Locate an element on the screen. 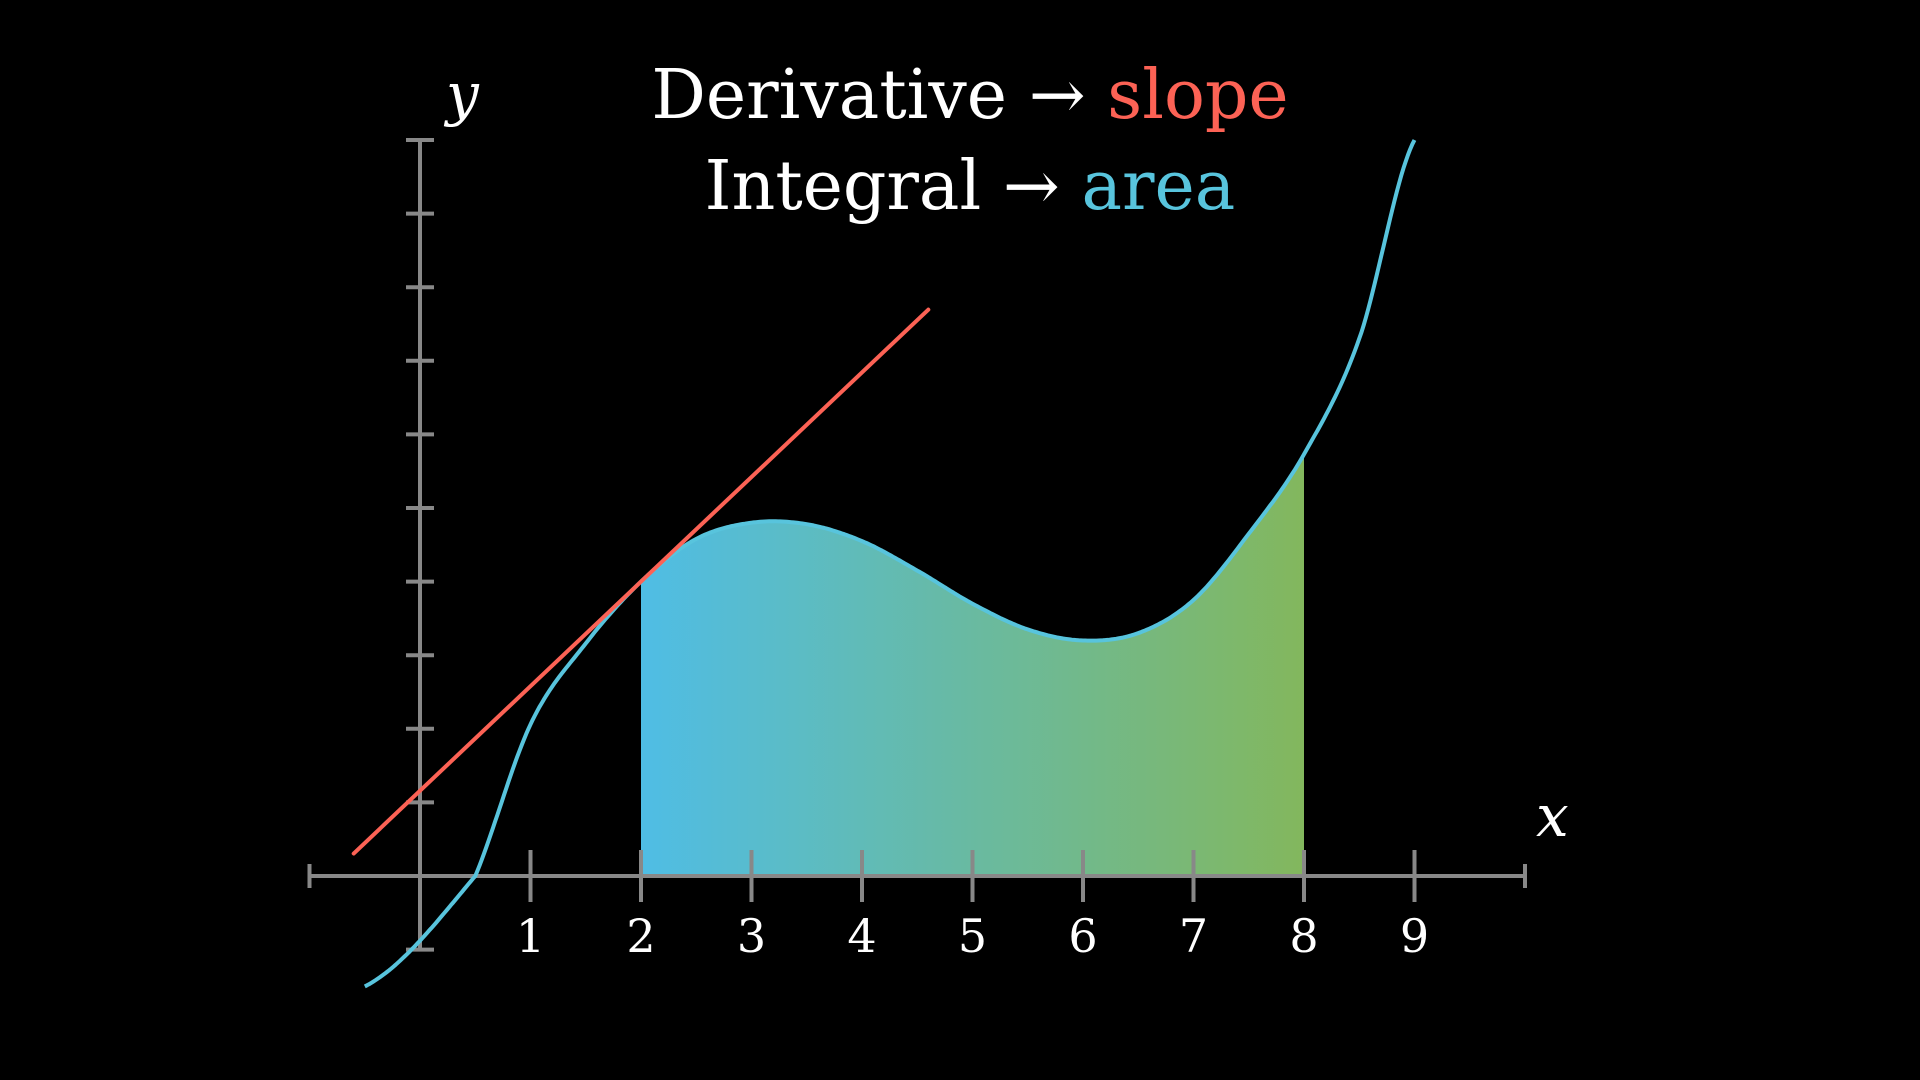 The height and width of the screenshot is (1080, 1920). x-tick-label-8: 8 is located at coordinates (1303, 936).